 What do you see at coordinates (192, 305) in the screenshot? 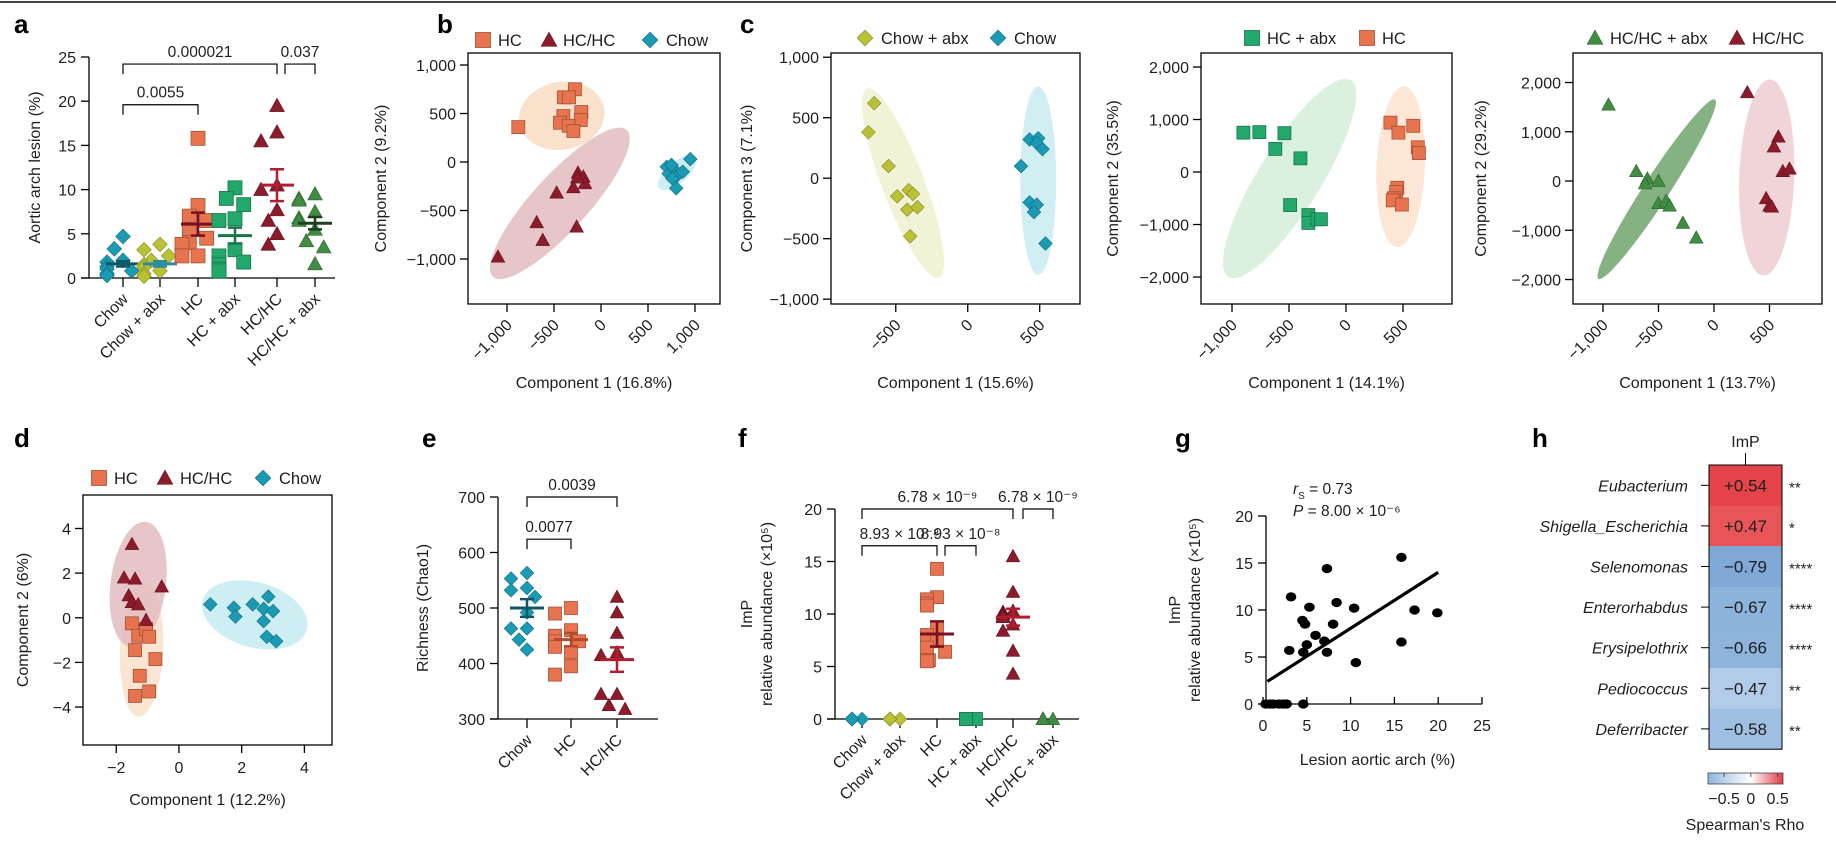
I see `category-label: HC` at bounding box center [192, 305].